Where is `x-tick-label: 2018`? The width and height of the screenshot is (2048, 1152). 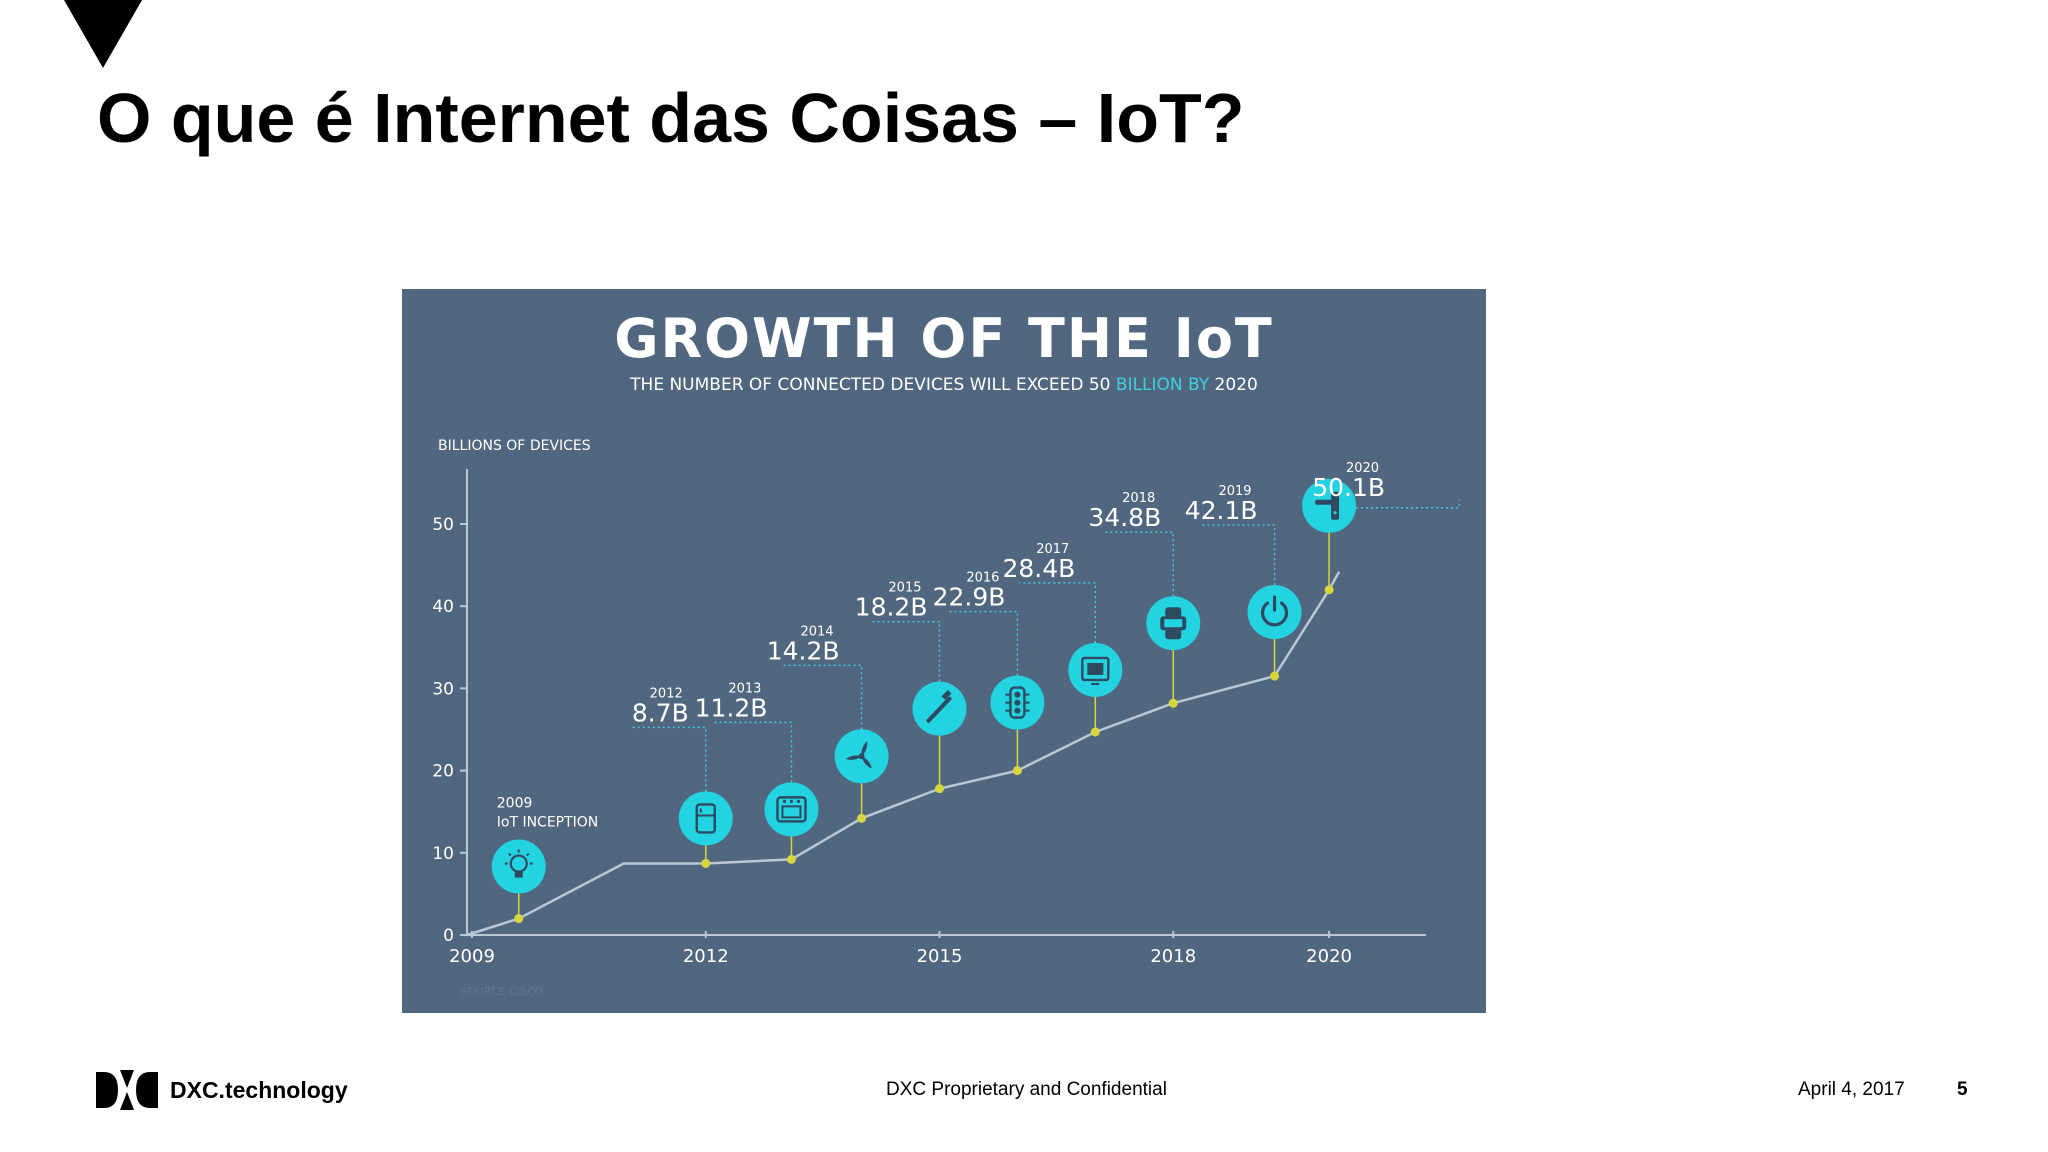
x-tick-label: 2018 is located at coordinates (1173, 956).